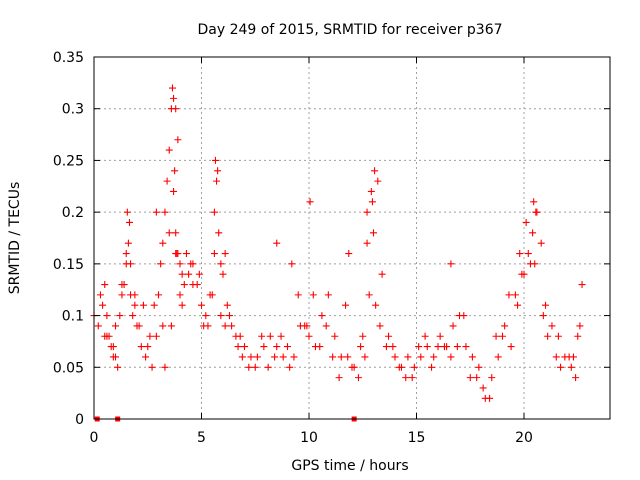  What do you see at coordinates (94, 438) in the screenshot?
I see `x-tick-label: 0` at bounding box center [94, 438].